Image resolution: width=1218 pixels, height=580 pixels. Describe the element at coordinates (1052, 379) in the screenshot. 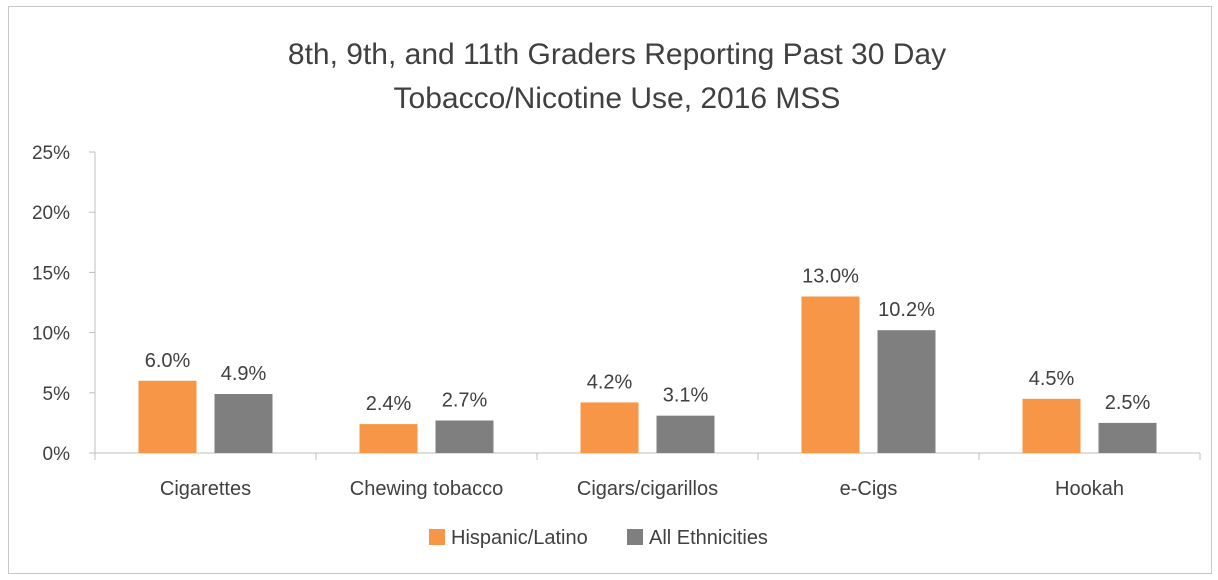

I see `data-label: 4.5%` at that location.